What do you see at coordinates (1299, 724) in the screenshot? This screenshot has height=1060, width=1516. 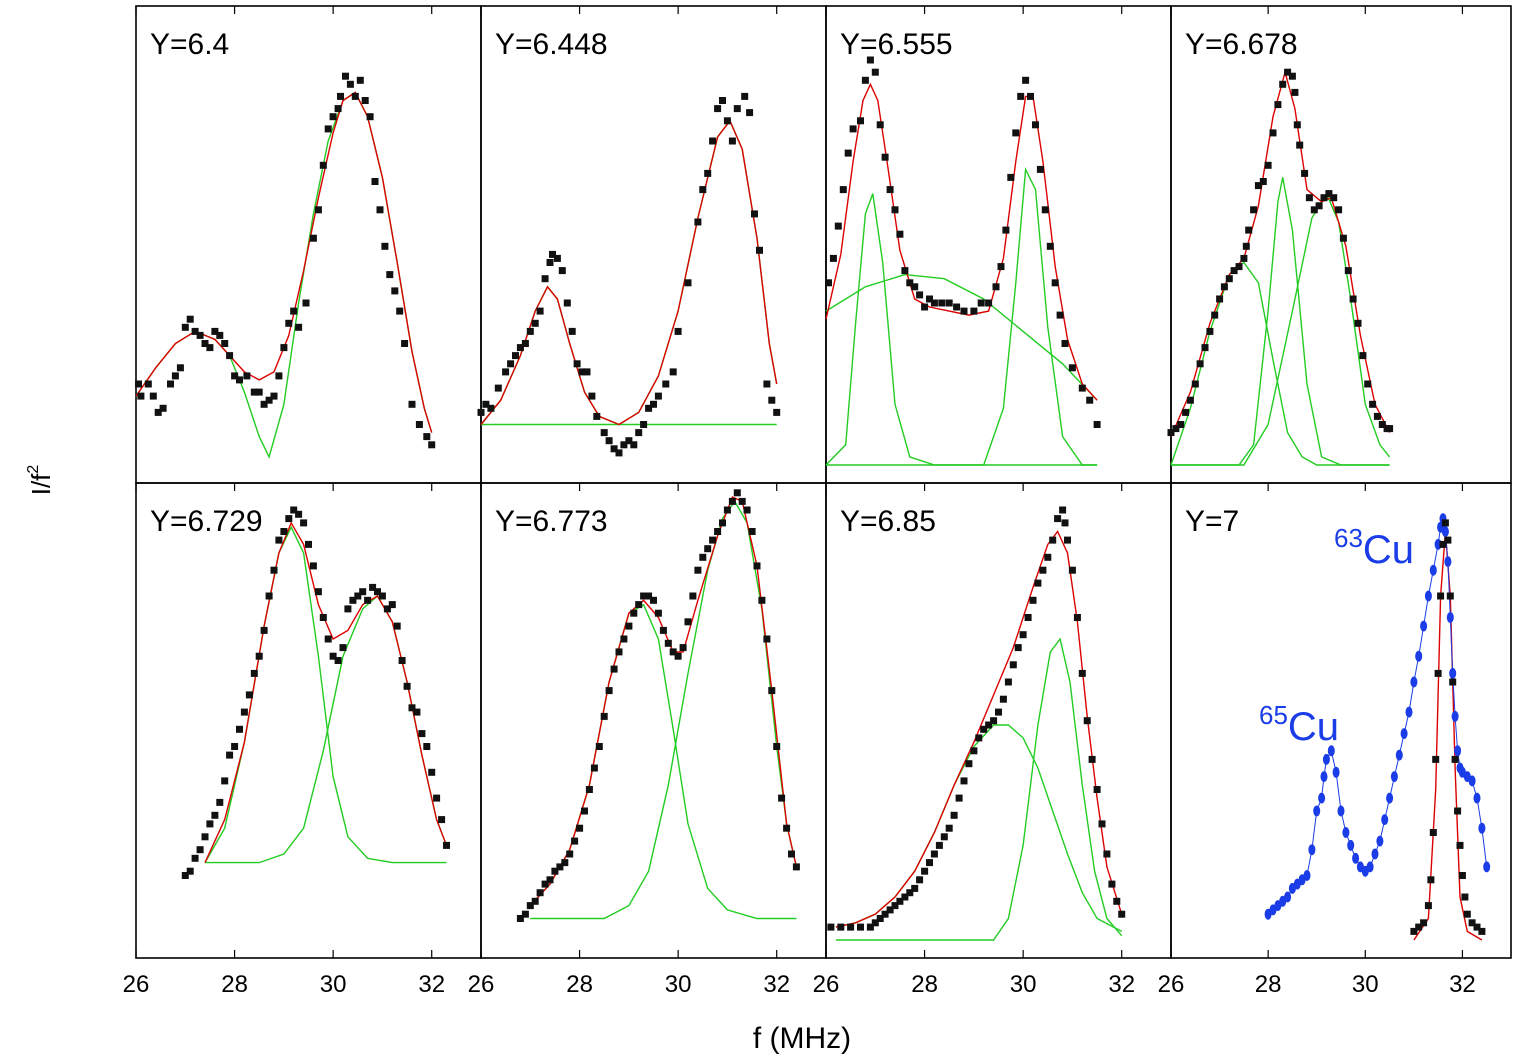 I see `isotope-annotation: 65Cu` at bounding box center [1299, 724].